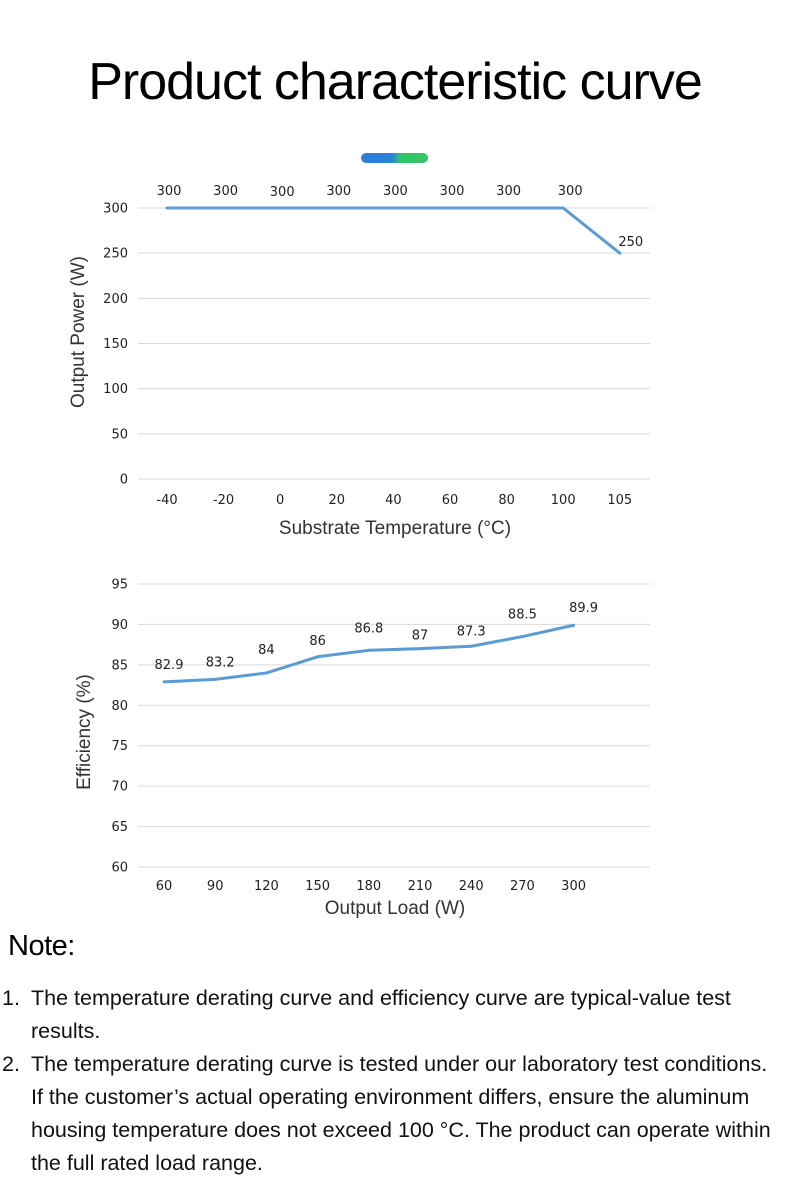 This screenshot has width=790, height=1191. What do you see at coordinates (115, 209) in the screenshot?
I see `y-tick-label: 300` at bounding box center [115, 209].